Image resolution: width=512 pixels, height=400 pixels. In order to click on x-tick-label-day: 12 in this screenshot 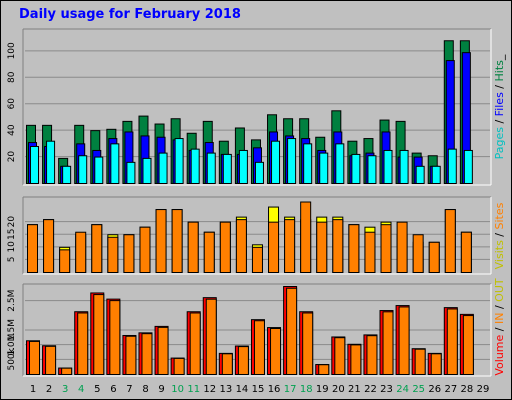, I will do `click(209, 389)`.